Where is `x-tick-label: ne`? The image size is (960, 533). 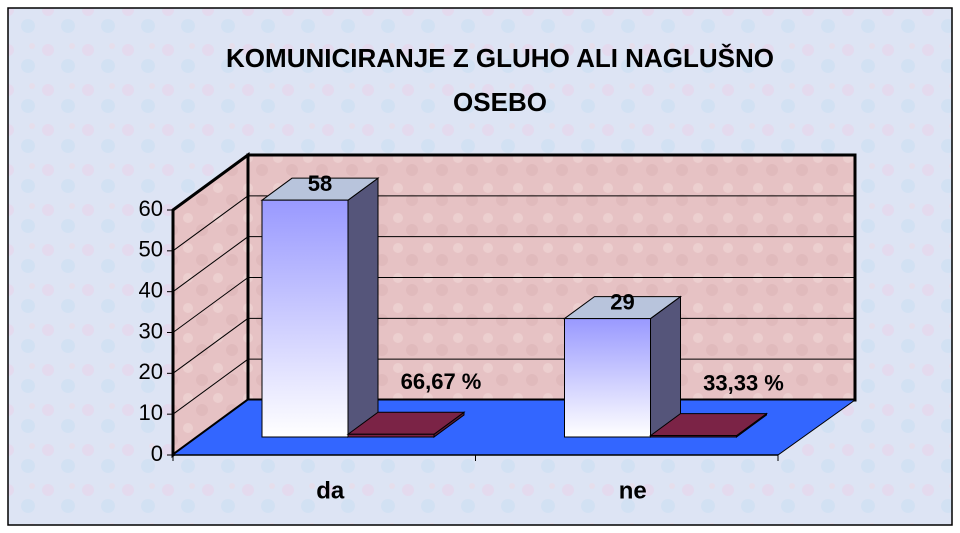
x-tick-label: ne is located at coordinates (633, 490).